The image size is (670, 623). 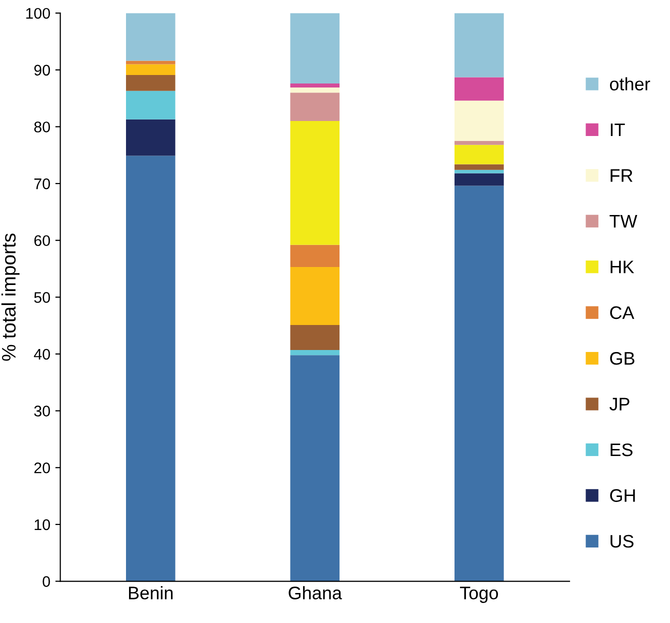 What do you see at coordinates (622, 358) in the screenshot?
I see `legend-label: GB` at bounding box center [622, 358].